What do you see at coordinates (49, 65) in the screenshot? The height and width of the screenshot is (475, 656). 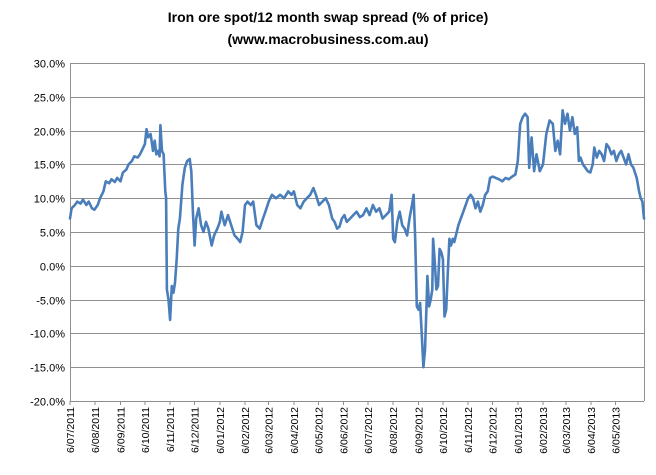 I see `y-tick-label: 30.0%` at bounding box center [49, 65].